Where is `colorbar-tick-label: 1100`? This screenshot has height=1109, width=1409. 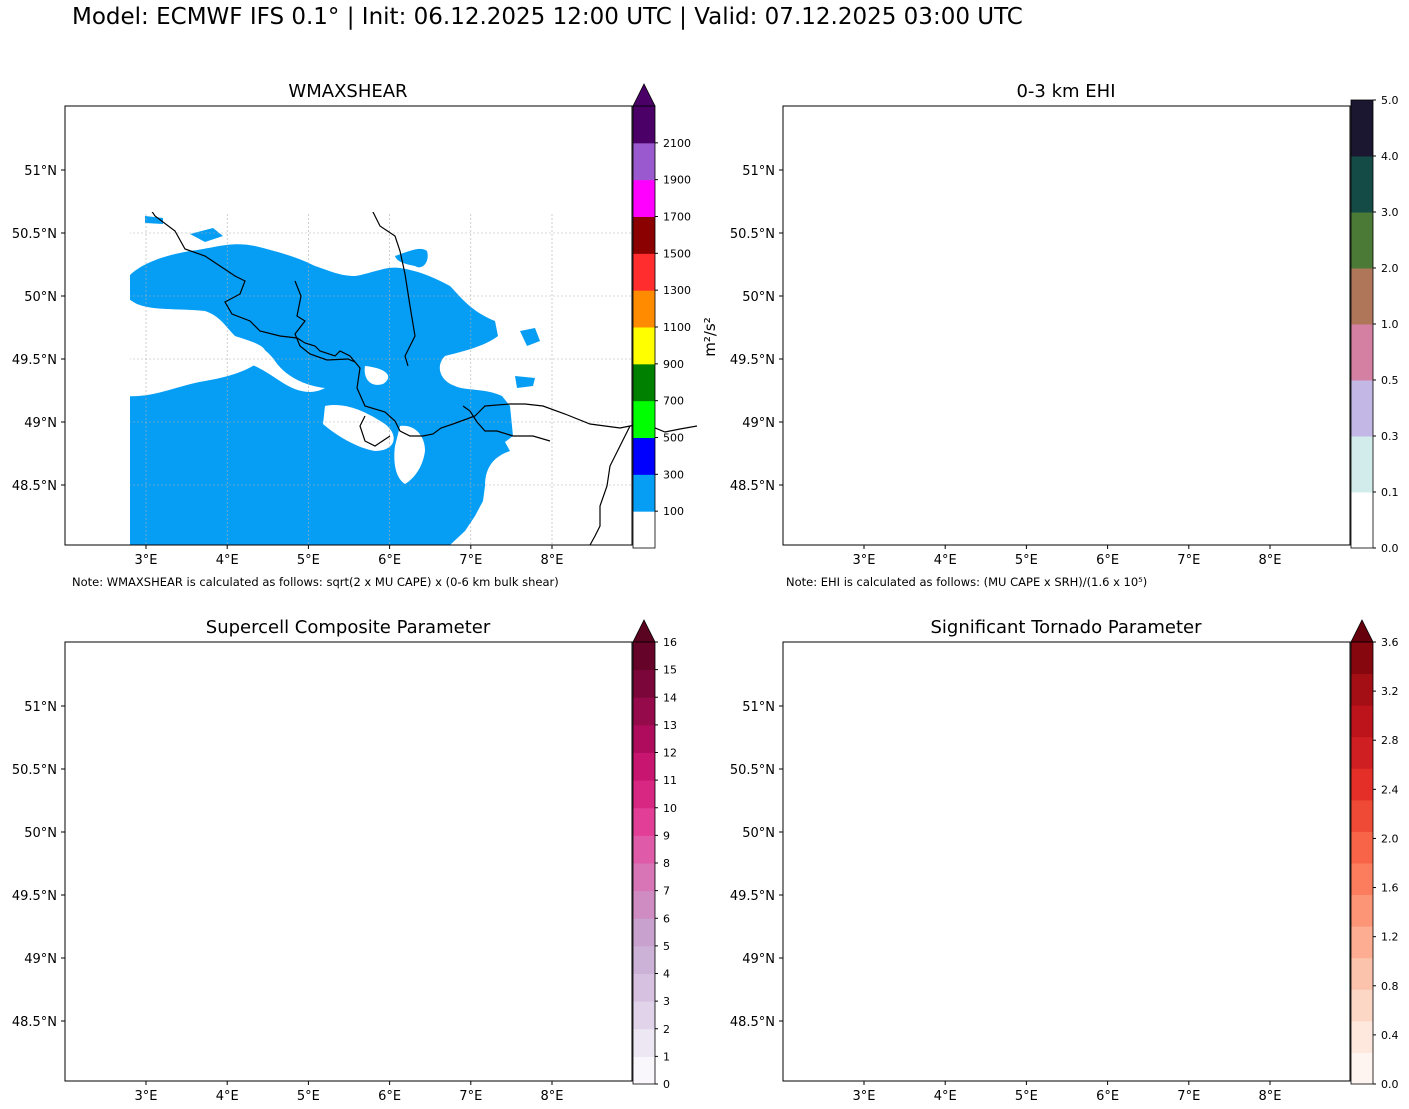 colorbar-tick-label: 1100 is located at coordinates (677, 327).